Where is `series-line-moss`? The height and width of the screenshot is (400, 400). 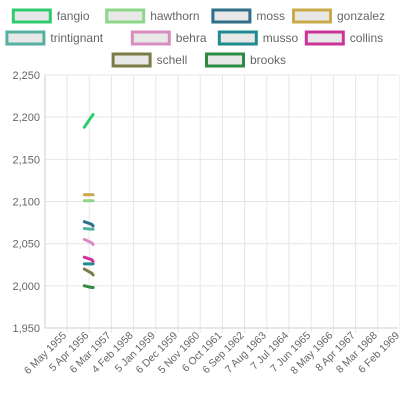 series-line-moss is located at coordinates (88, 224).